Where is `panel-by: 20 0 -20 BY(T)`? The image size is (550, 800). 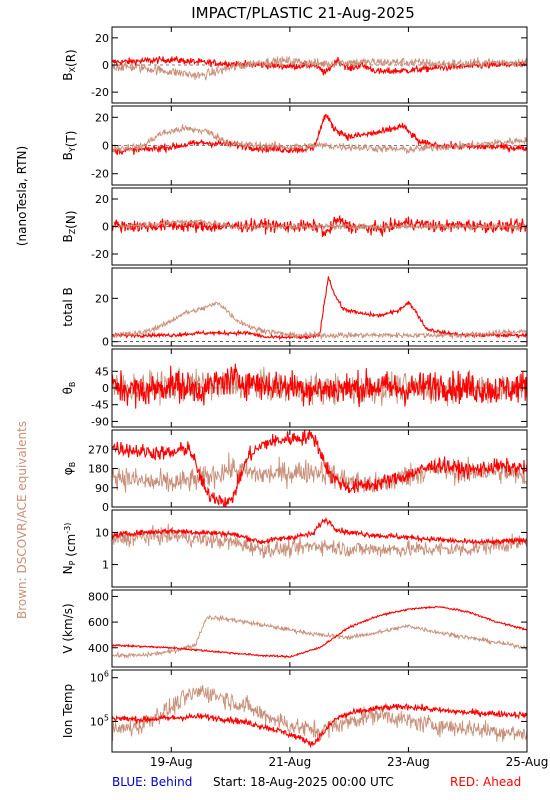
panel-by: 20 0 -20 BY(T) is located at coordinates (294, 145).